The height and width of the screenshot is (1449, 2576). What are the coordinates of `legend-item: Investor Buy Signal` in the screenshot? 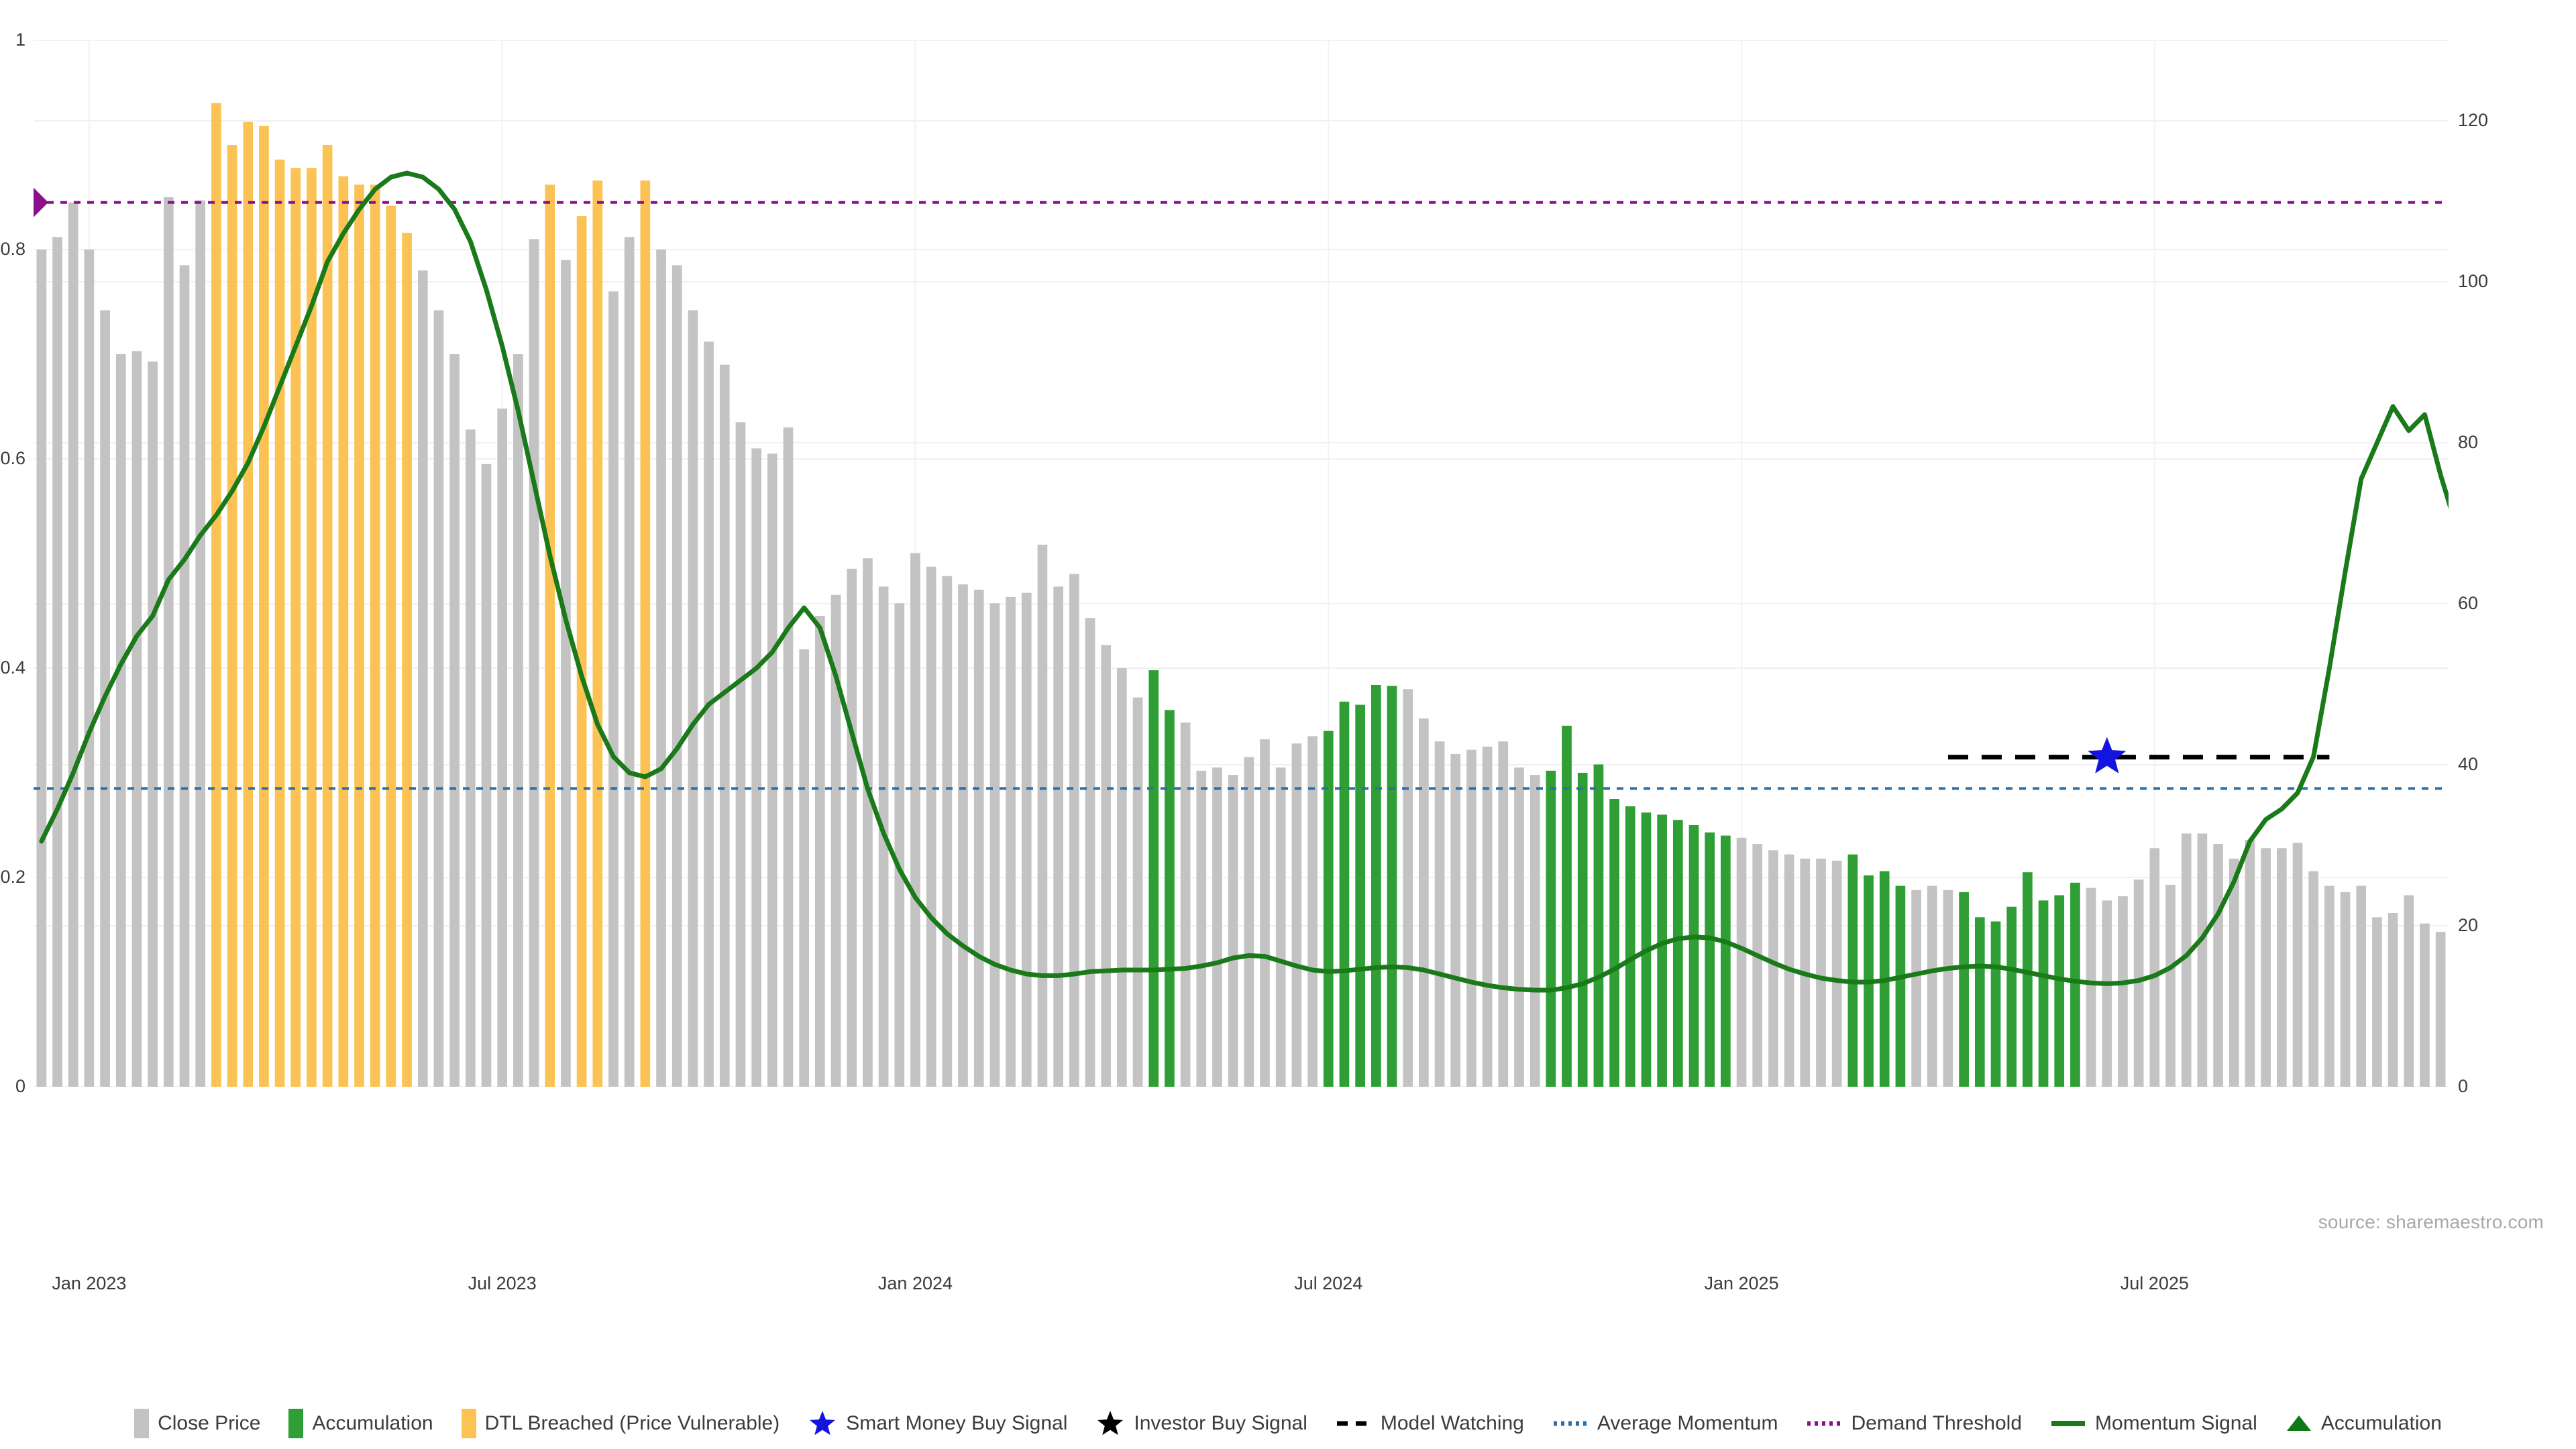 It's located at (1201, 1423).